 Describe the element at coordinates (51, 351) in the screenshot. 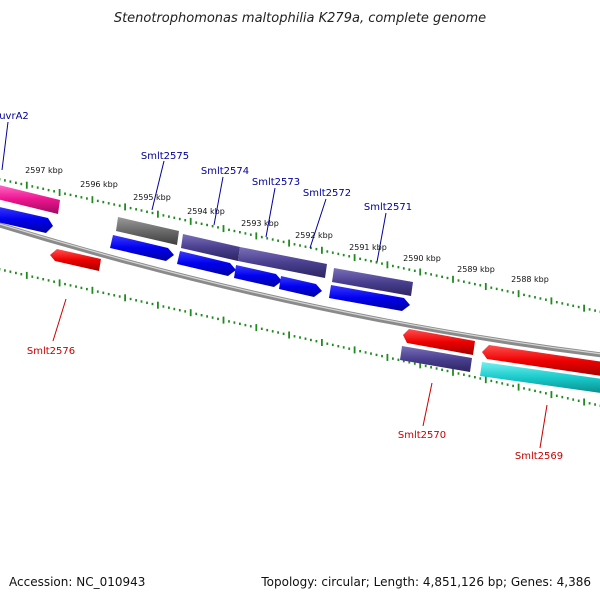

I see `gene-label-smlt2576: Smlt2576` at that location.